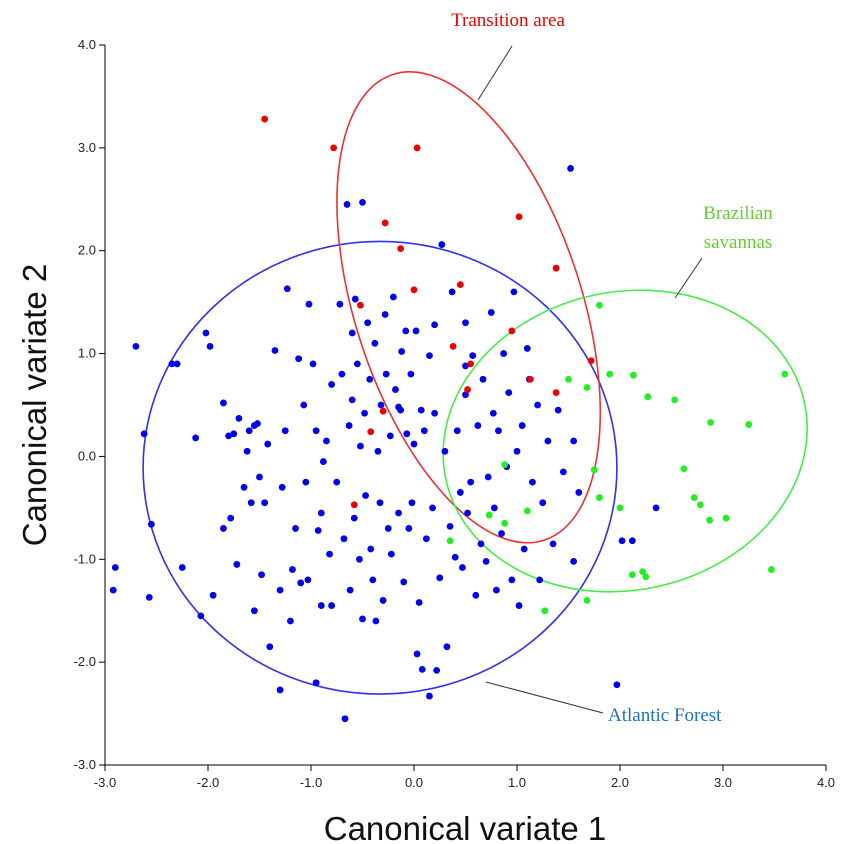 This screenshot has height=844, width=842. What do you see at coordinates (85, 558) in the screenshot?
I see `y-tick-label: -1.0` at bounding box center [85, 558].